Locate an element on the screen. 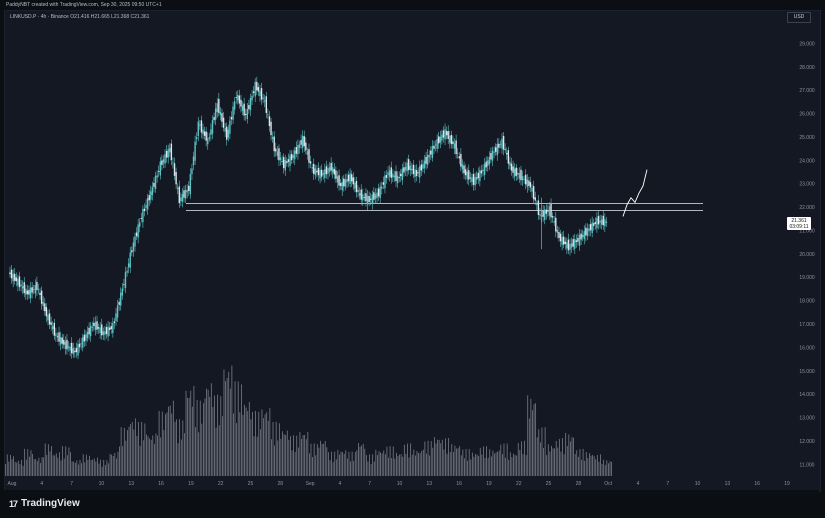 The image size is (825, 518). time-tick-label: Oct is located at coordinates (608, 484).